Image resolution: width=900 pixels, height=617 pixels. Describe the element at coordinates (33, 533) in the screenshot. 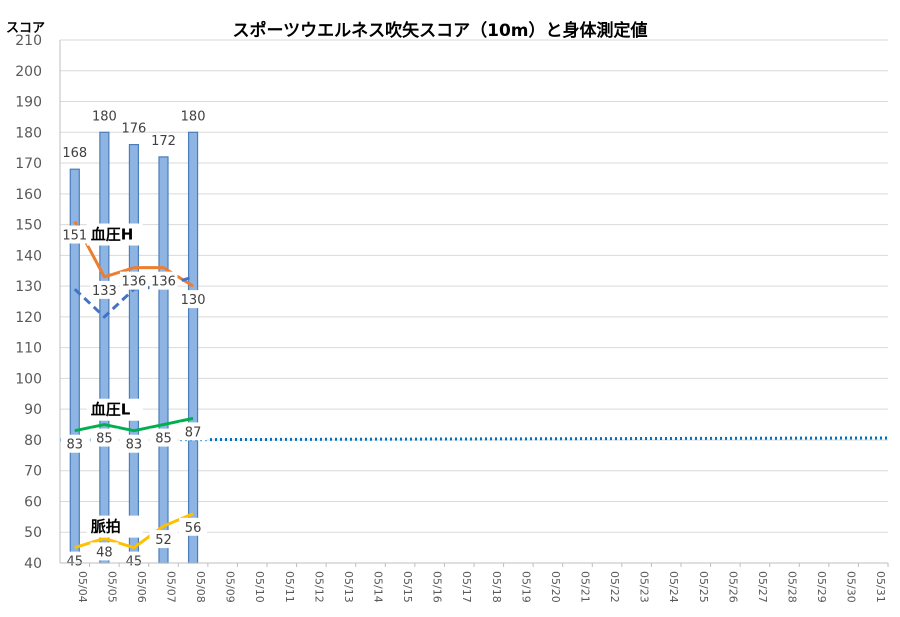

I see `y-tick-label: 50` at that location.